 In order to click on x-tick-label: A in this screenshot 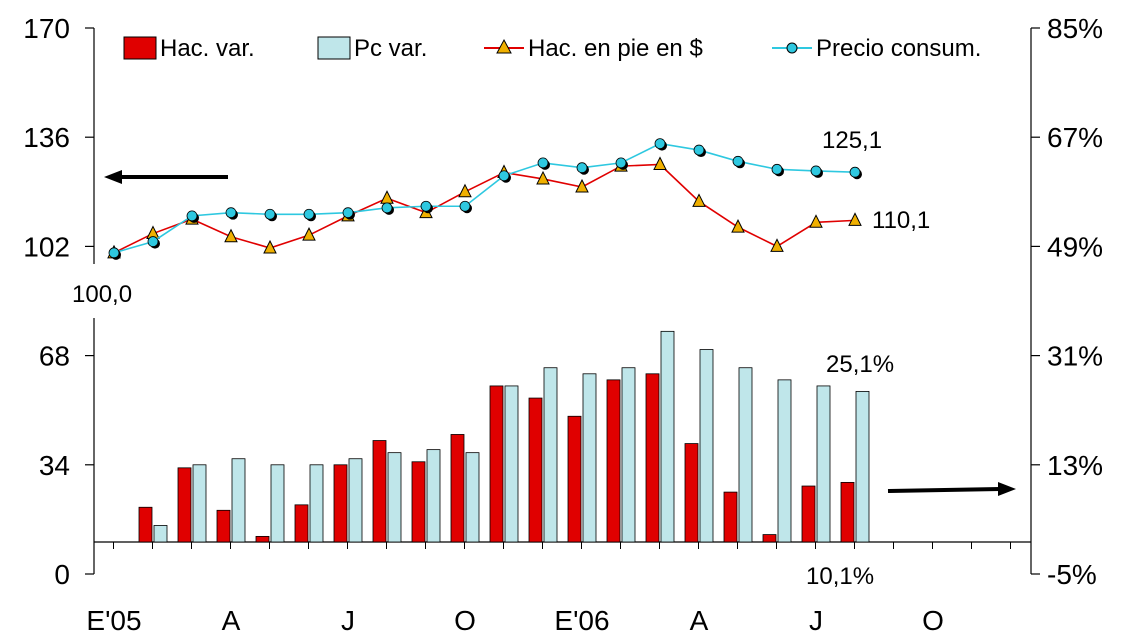, I will do `click(699, 620)`.